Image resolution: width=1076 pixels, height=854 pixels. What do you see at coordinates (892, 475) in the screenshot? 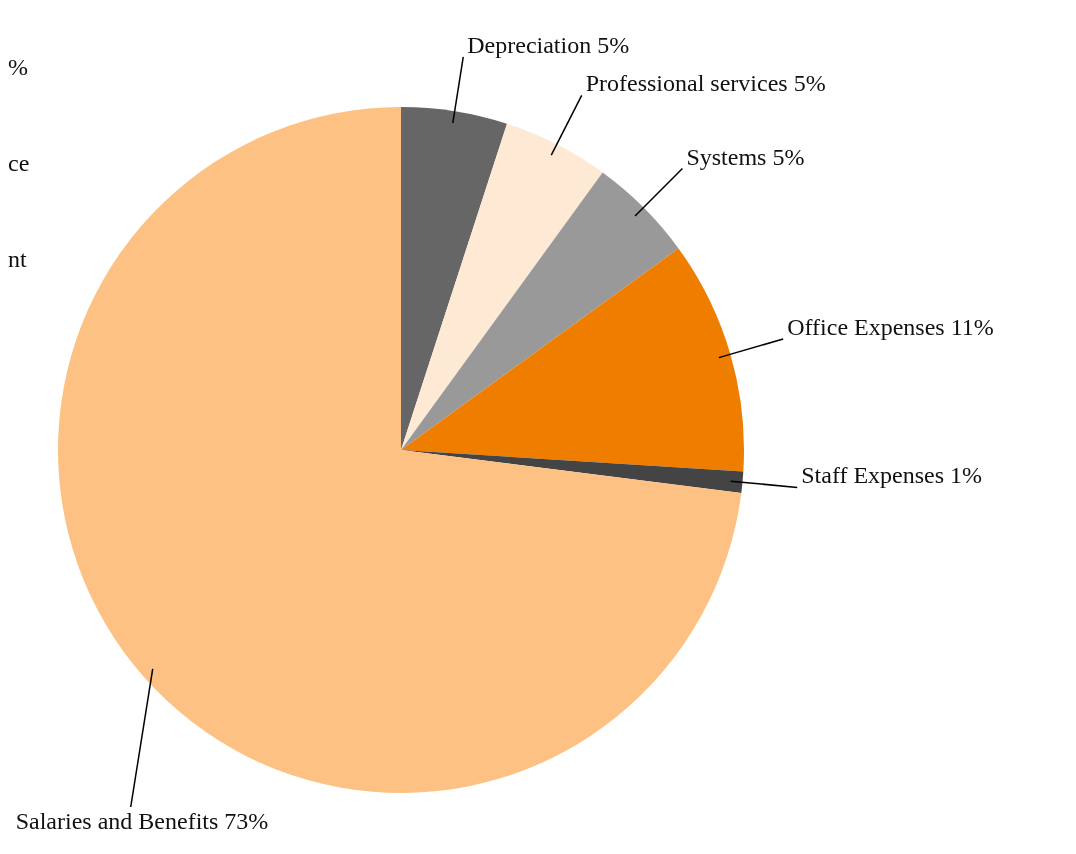
I see `slice-label: Staff Expenses 1%` at bounding box center [892, 475].